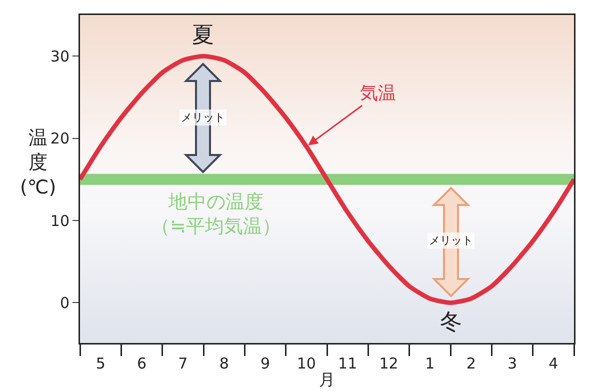  What do you see at coordinates (348, 363) in the screenshot?
I see `x-tick-label: 11` at bounding box center [348, 363].